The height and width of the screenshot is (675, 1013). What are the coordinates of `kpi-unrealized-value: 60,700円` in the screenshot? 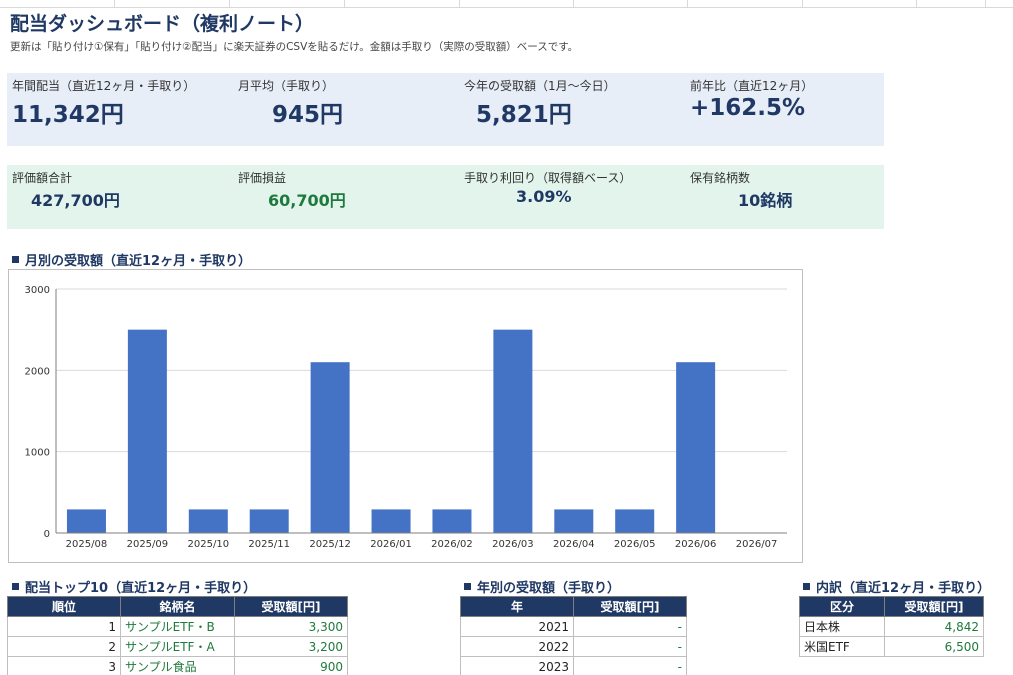 It's located at (307, 200).